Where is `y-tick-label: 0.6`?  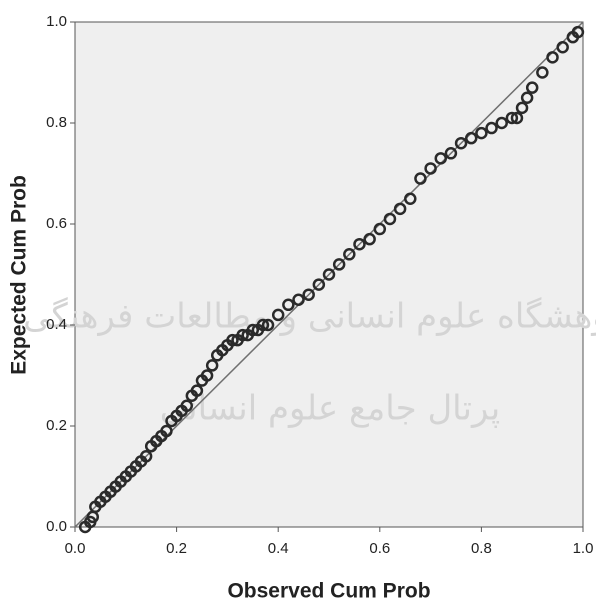 y-tick-label: 0.6 is located at coordinates (56, 223).